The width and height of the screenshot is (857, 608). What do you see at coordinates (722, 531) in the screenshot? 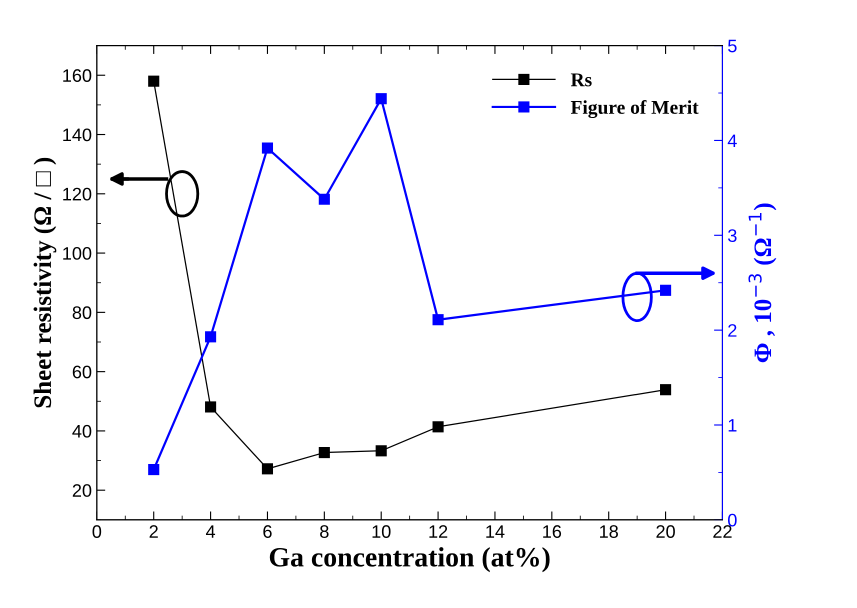
I see `x-tick-label: 22` at bounding box center [722, 531].